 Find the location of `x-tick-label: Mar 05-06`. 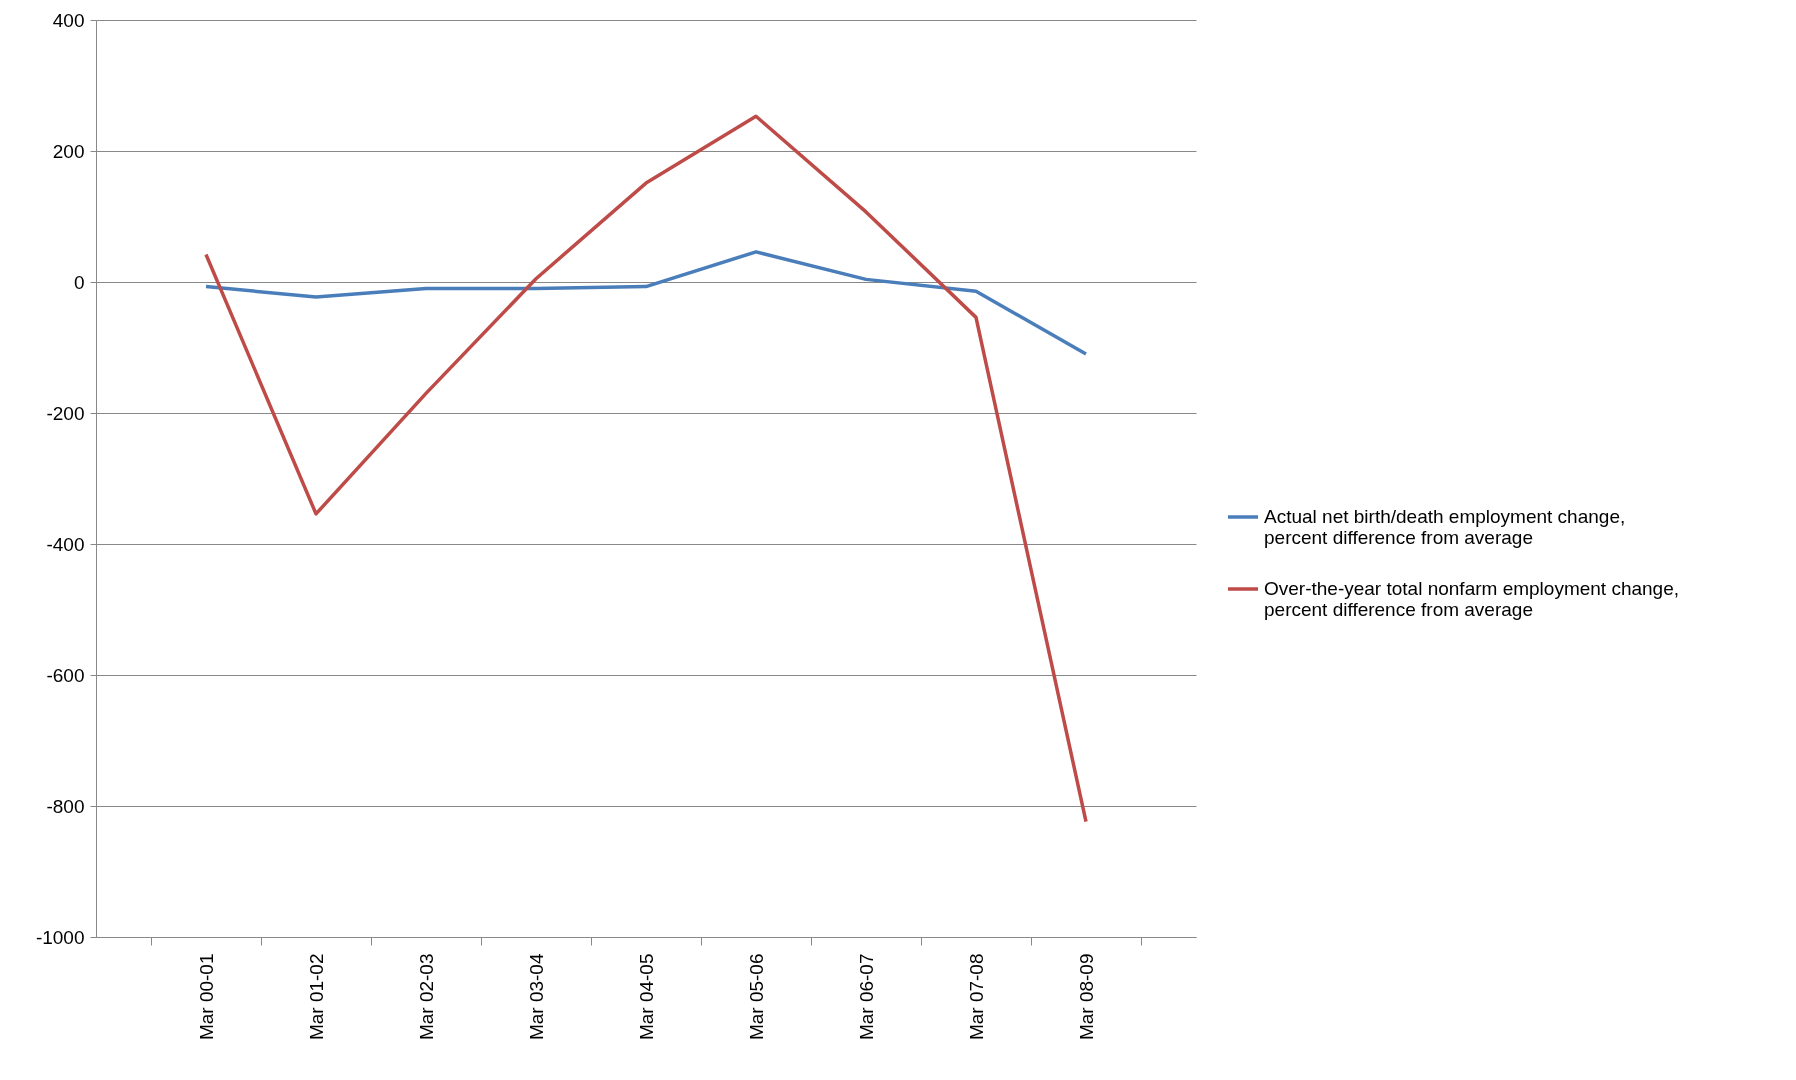

x-tick-label: Mar 05-06 is located at coordinates (756, 997).